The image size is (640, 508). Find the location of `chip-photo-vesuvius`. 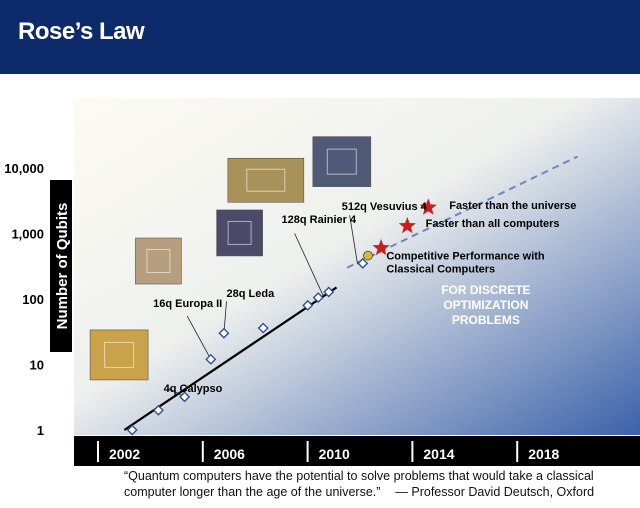

chip-photo-vesuvius is located at coordinates (342, 161).